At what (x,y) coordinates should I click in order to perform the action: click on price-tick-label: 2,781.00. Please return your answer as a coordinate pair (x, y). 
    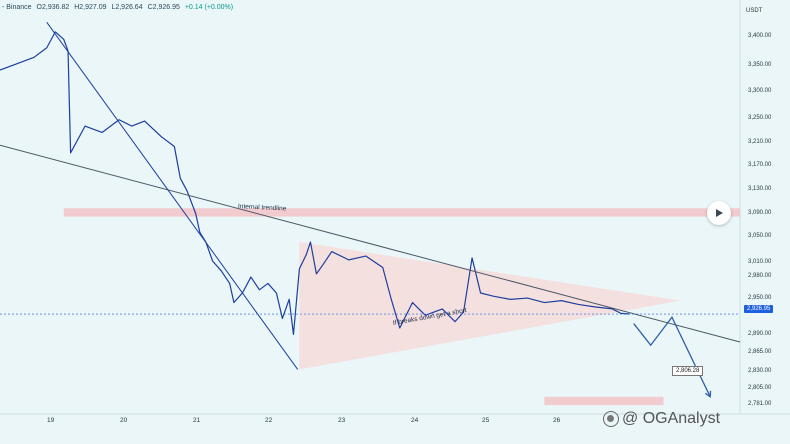
    Looking at the image, I should click on (760, 404).